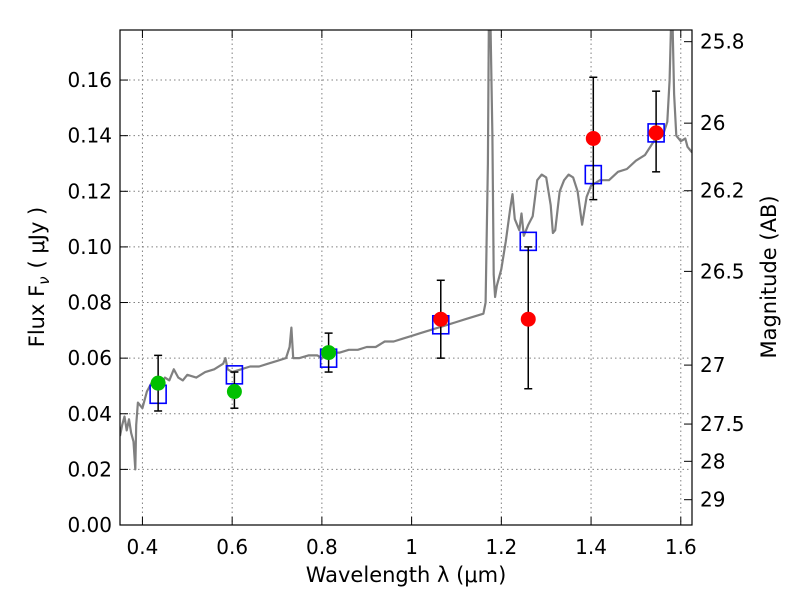 The image size is (800, 600). I want to click on y-axis-title-unit: ( μJy ), so click(37, 238).